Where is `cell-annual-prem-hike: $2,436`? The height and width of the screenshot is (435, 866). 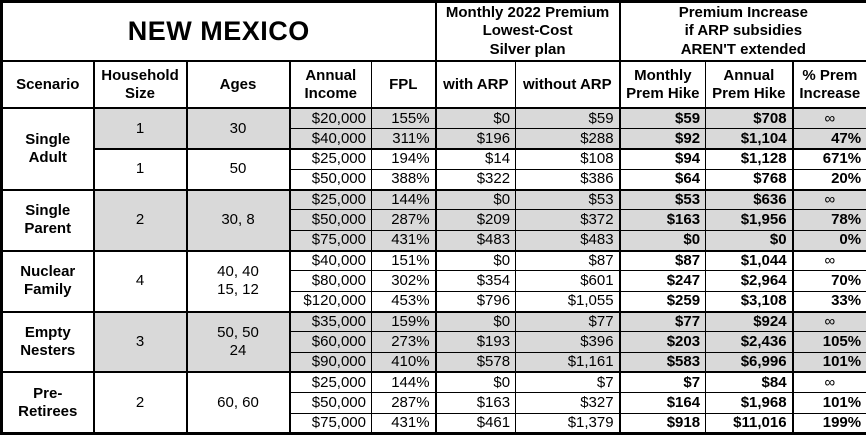 cell-annual-prem-hike: $2,436 is located at coordinates (749, 342).